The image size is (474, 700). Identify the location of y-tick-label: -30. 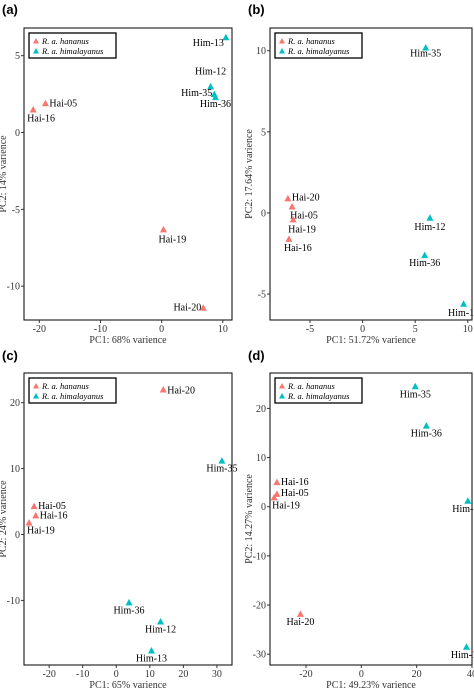
(259, 655).